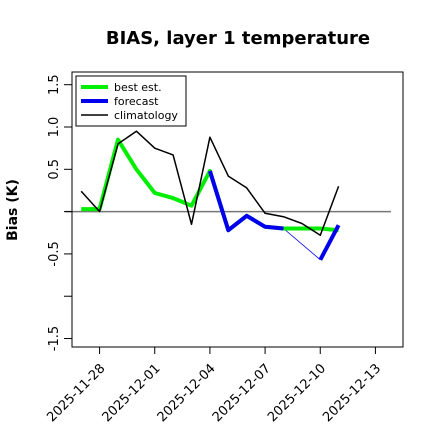  I want to click on y-tick-label: -0.5, so click(54, 253).